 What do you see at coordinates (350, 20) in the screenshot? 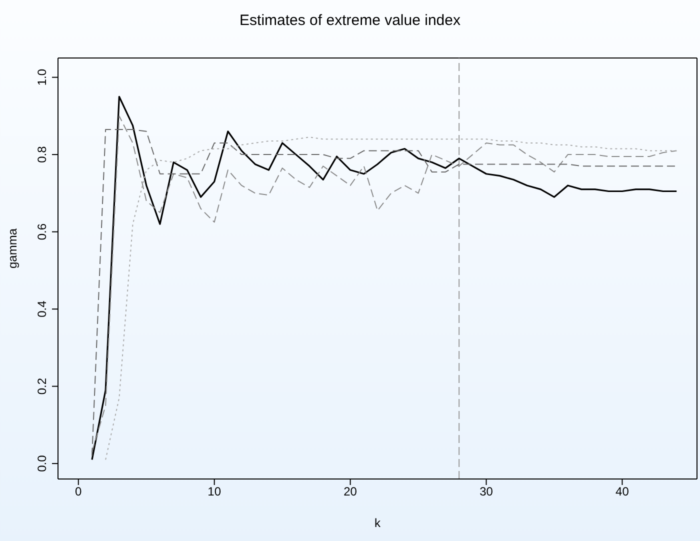
I see `chart-title: Estimates of extreme value index` at bounding box center [350, 20].